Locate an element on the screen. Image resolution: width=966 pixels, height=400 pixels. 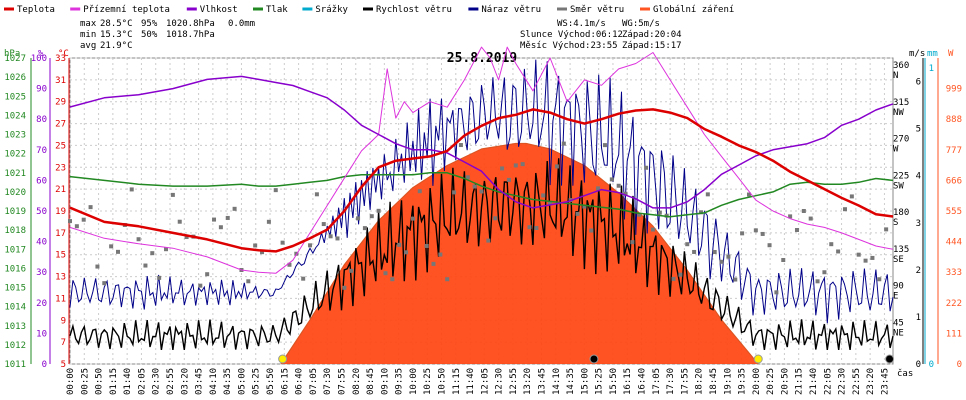
ms-tick-label: 6 is located at coordinates (918, 83).